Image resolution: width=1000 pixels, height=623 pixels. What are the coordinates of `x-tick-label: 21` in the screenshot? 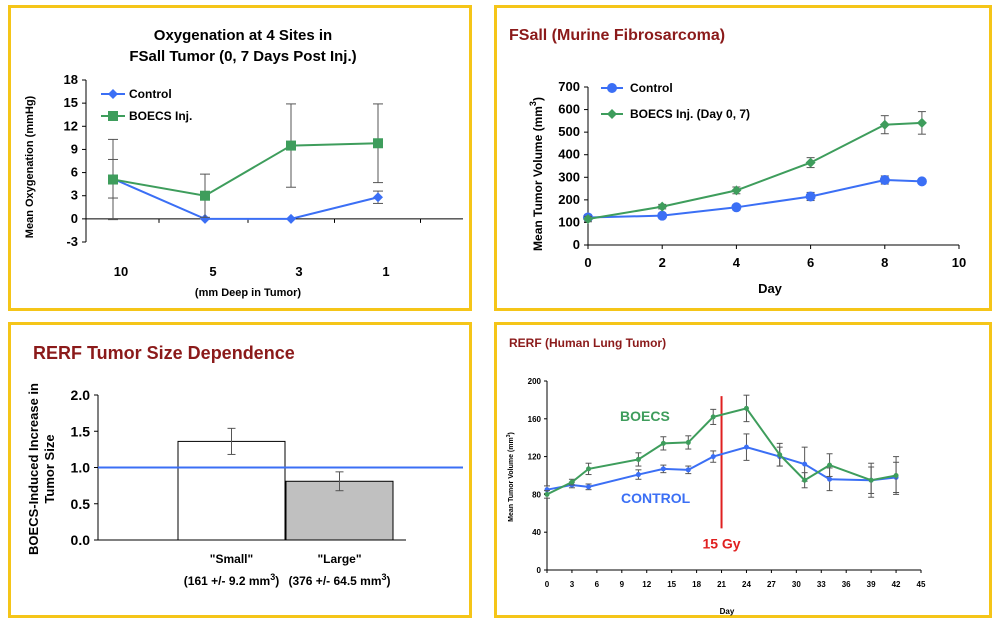 It's located at (721, 584).